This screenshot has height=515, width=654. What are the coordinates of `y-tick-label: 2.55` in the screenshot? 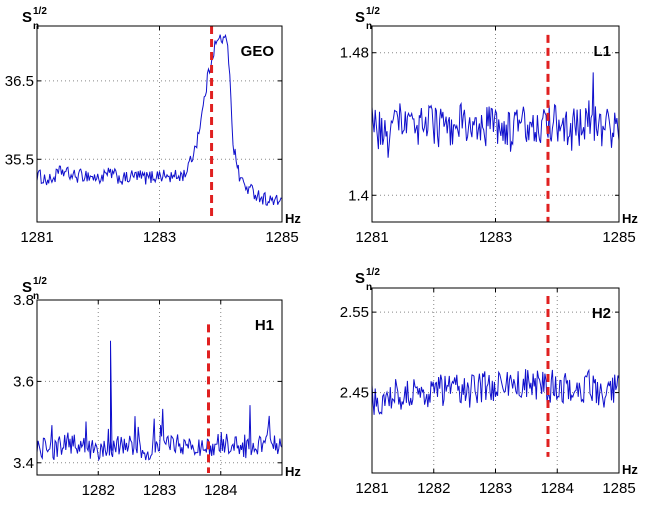 It's located at (354, 312).